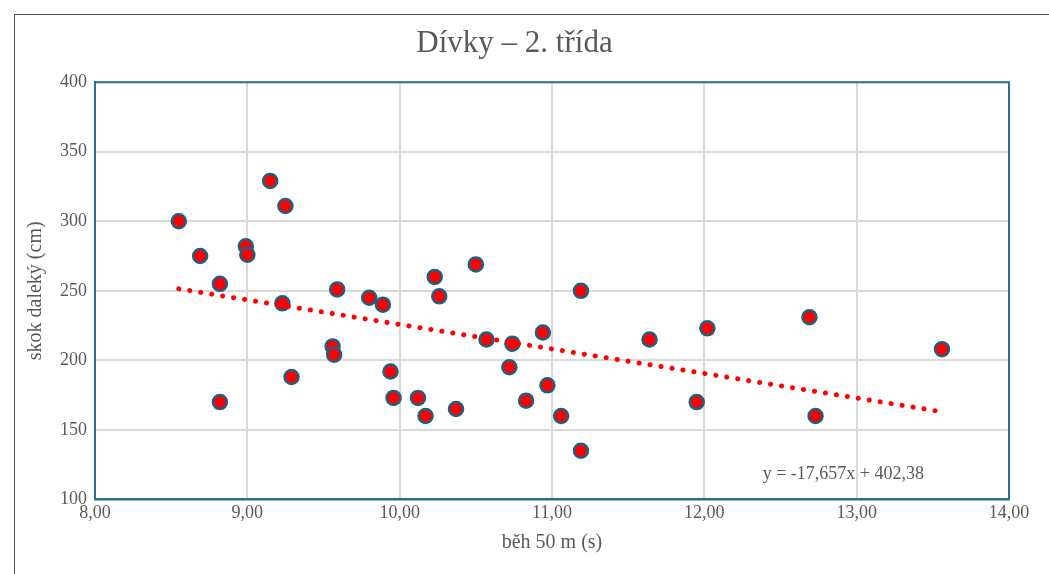  I want to click on x-tick-label: 14,00, so click(1009, 511).